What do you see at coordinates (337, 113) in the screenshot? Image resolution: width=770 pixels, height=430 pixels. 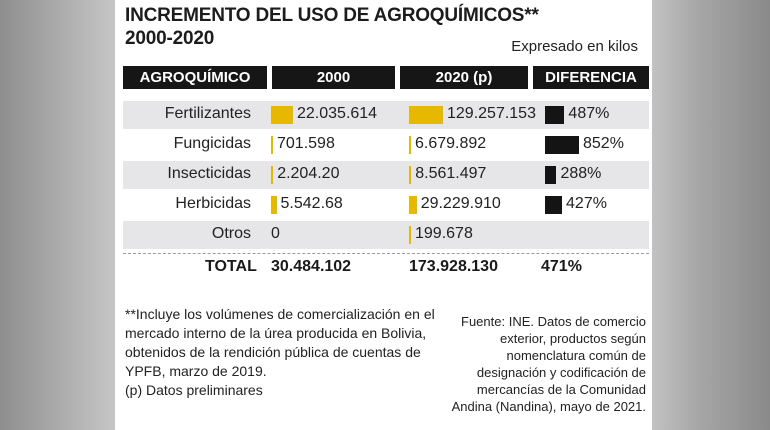 I see `value-2000: 22.035.614` at bounding box center [337, 113].